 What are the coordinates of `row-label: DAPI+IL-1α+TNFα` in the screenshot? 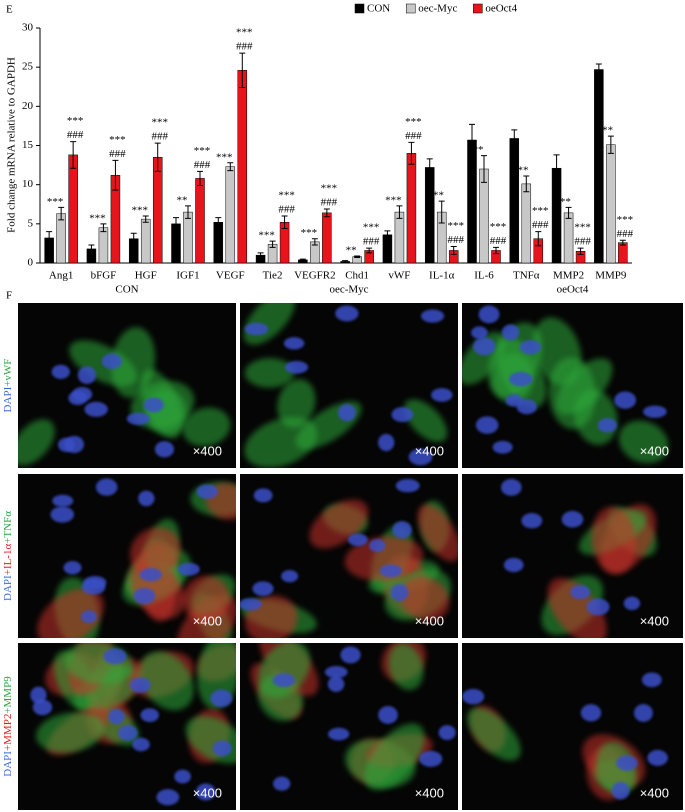 It's located at (8, 556).